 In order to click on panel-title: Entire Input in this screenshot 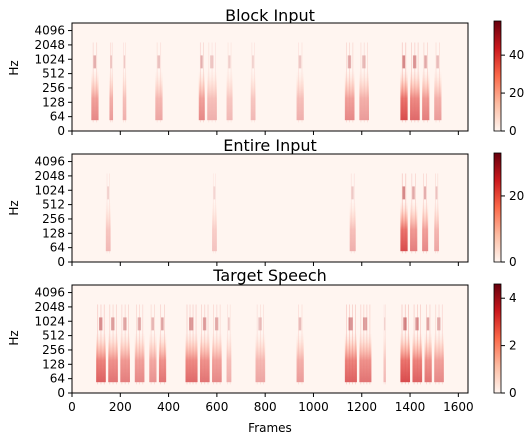, I will do `click(270, 145)`.